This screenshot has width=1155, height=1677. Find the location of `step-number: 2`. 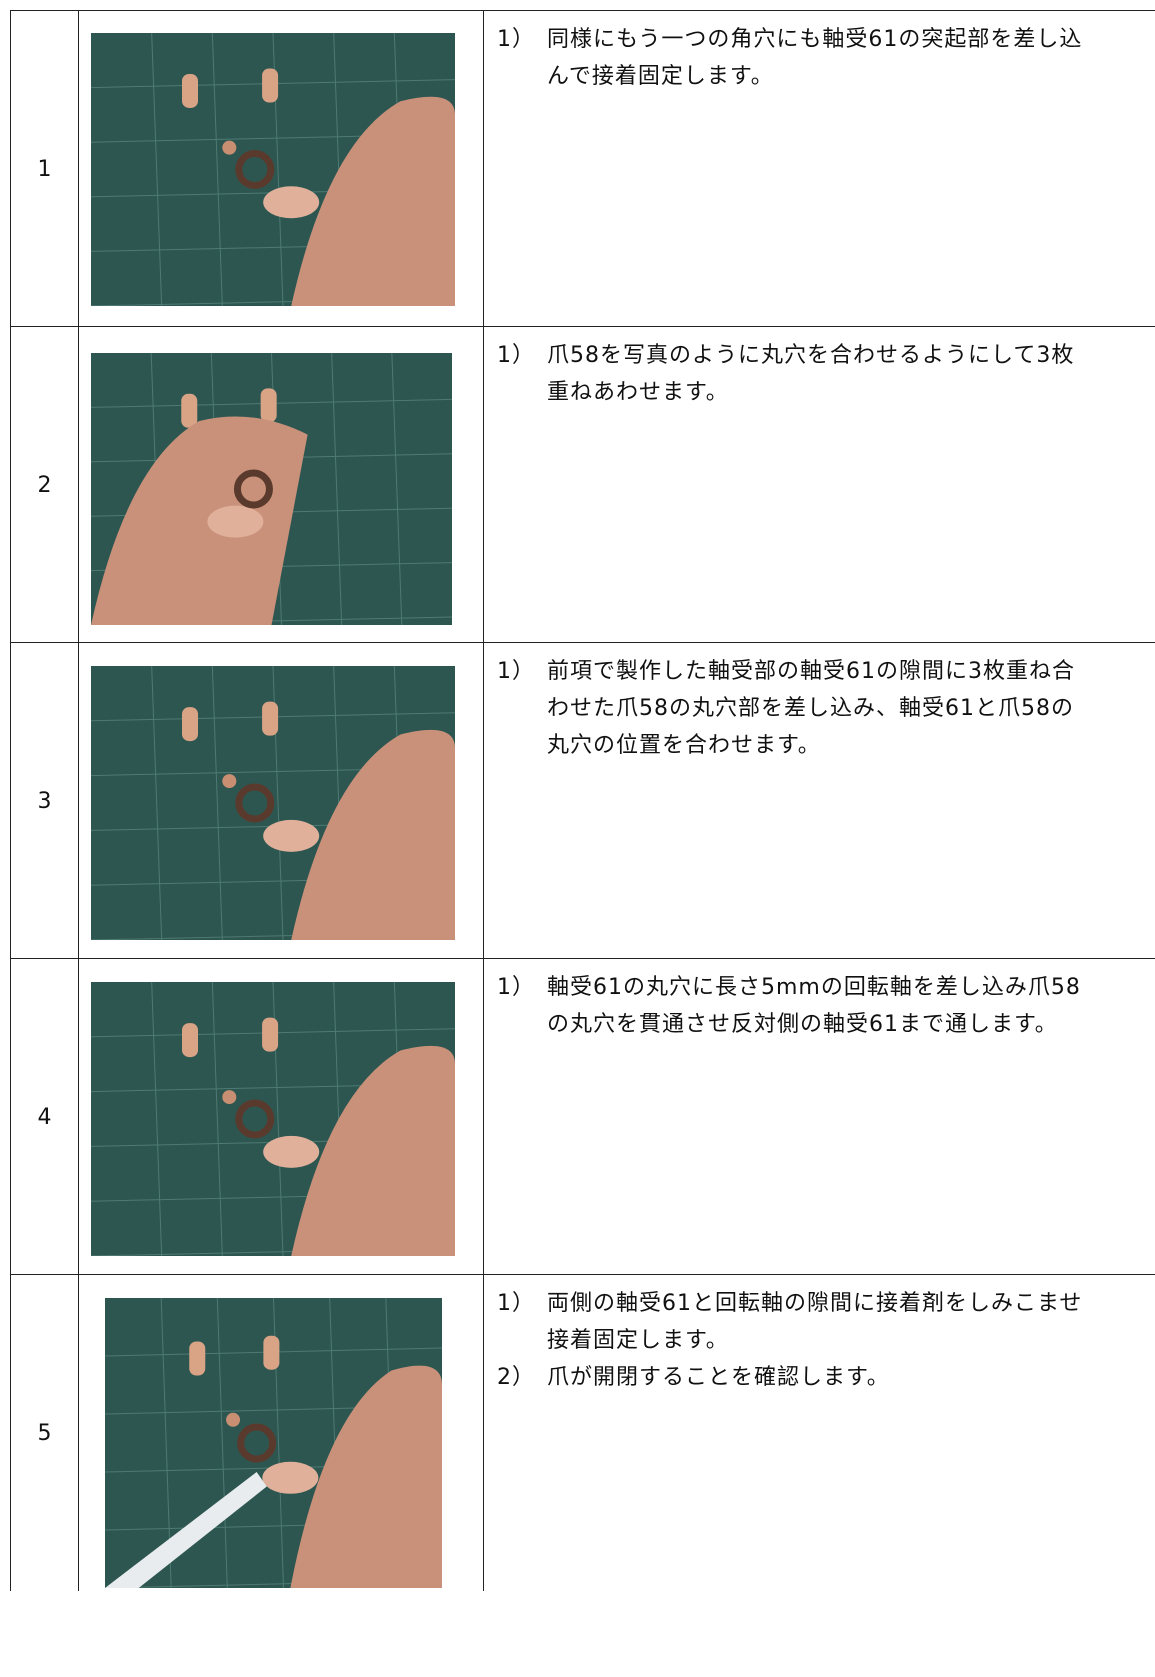

step-number: 2 is located at coordinates (44, 485).